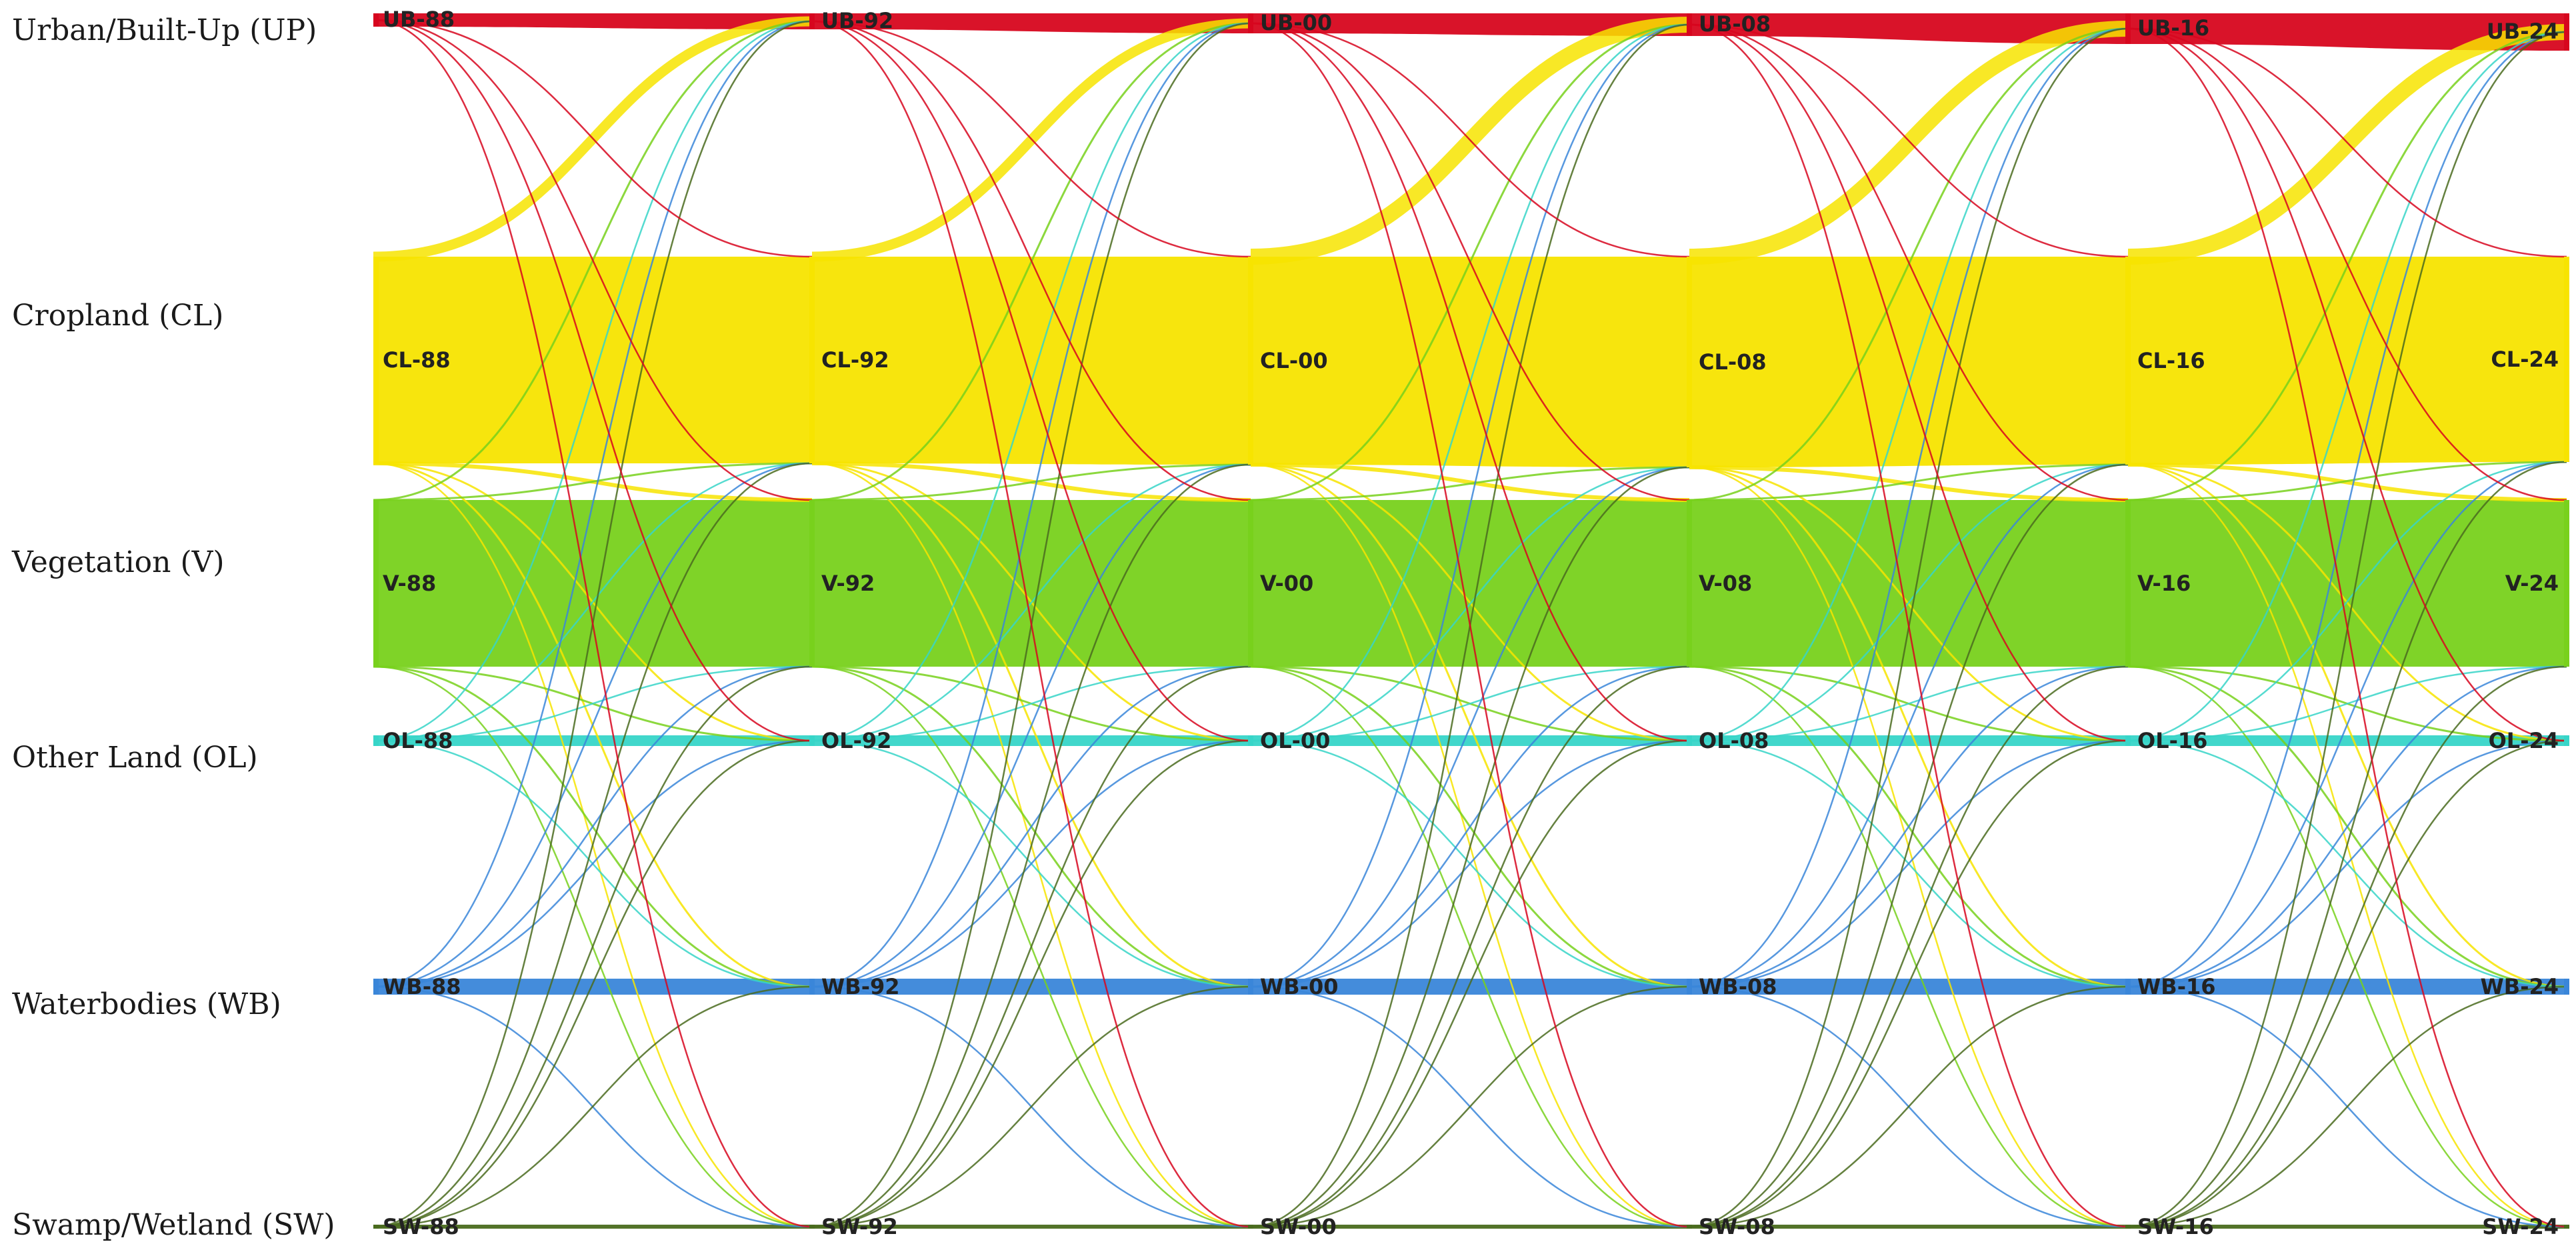 This screenshot has width=2576, height=1258. Describe the element at coordinates (1725, 583) in the screenshot. I see `node-label-v-08: V-08` at that location.